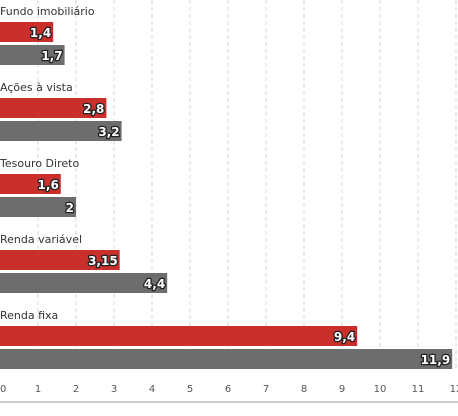 Image resolution: width=458 pixels, height=416 pixels. I want to click on category-label: Fundo imobiliário, so click(47, 11).